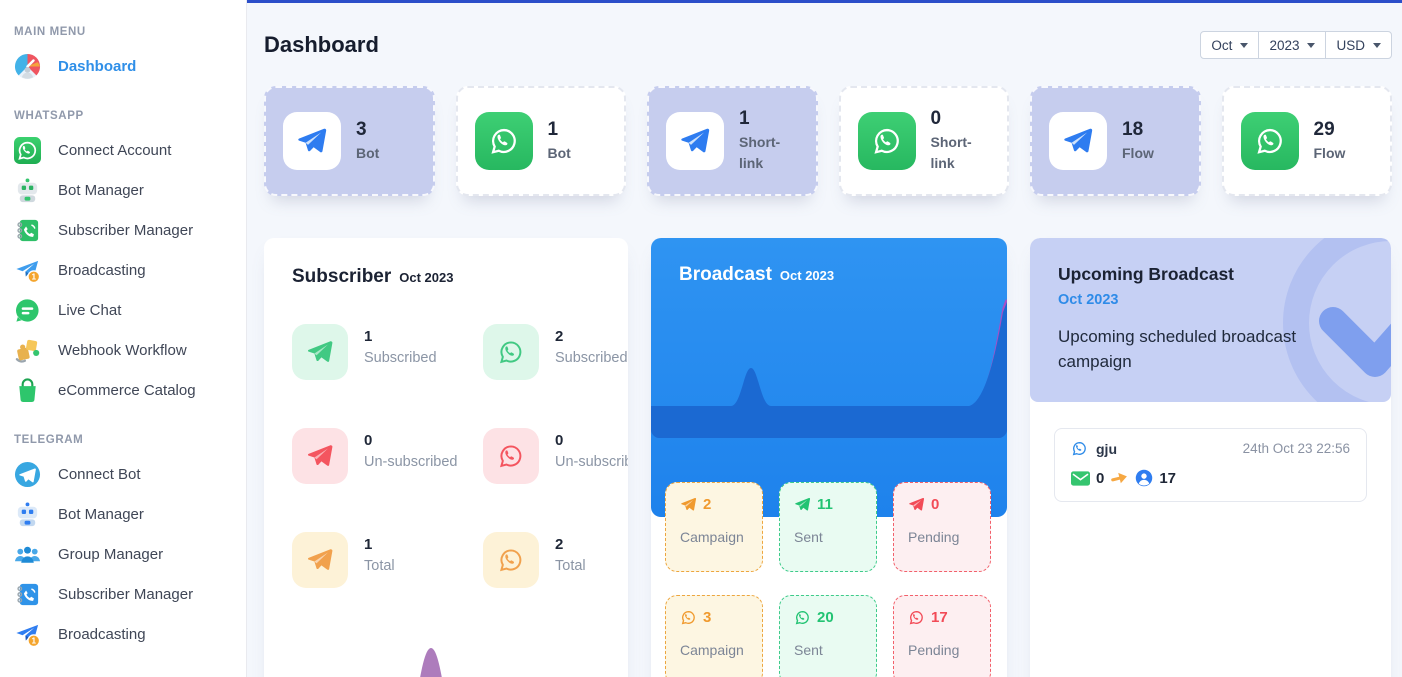 The image size is (1402, 677). I want to click on puzzle-icon, so click(27, 350).